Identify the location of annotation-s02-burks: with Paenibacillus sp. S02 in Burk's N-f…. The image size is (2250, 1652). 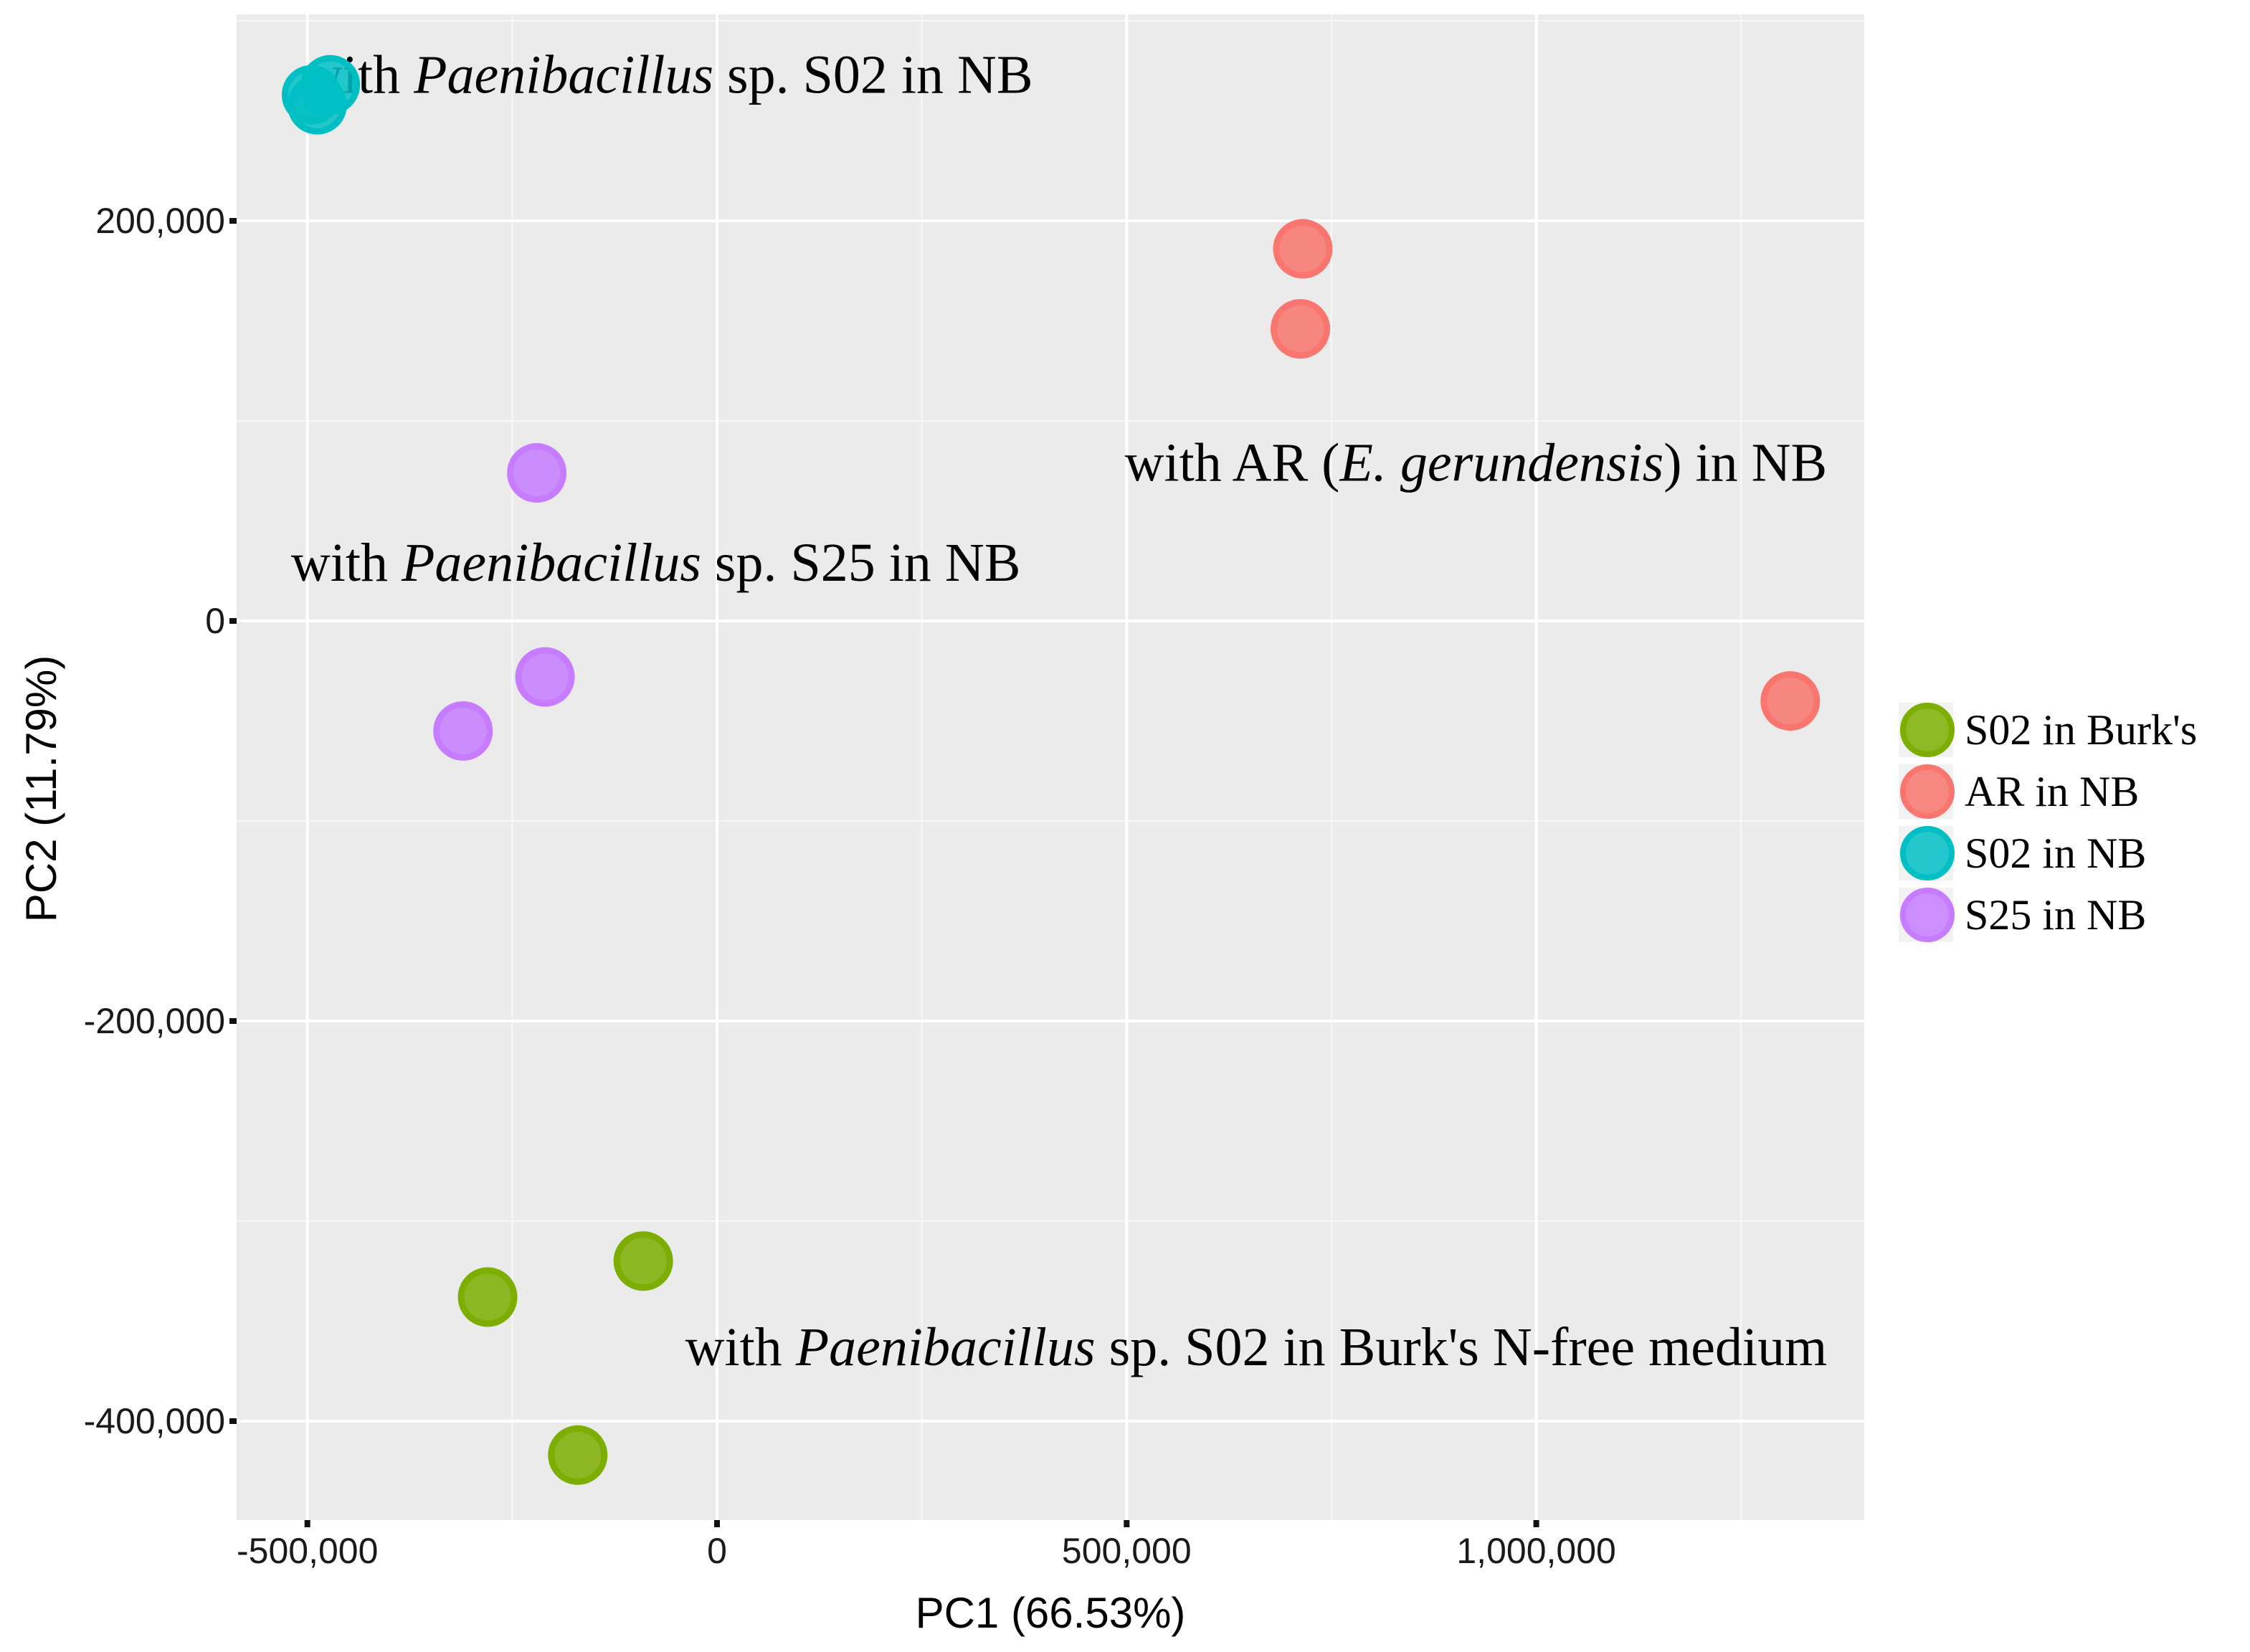
(1256, 1347).